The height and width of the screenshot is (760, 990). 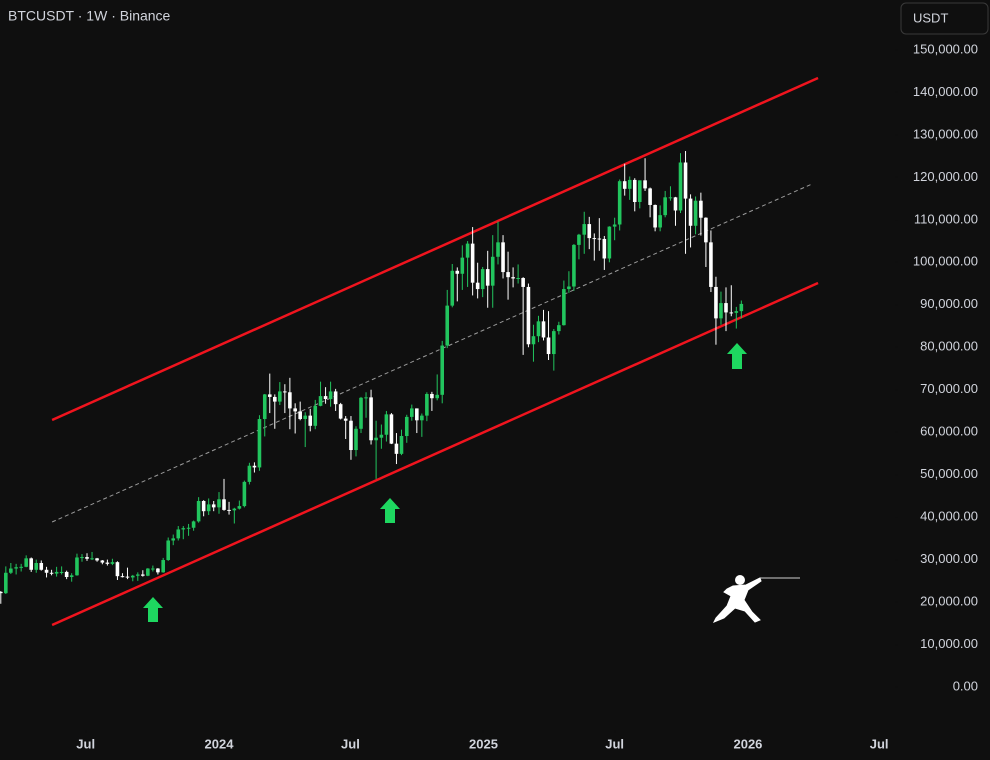 What do you see at coordinates (949, 643) in the screenshot?
I see `y-tick-label: 10,000.00` at bounding box center [949, 643].